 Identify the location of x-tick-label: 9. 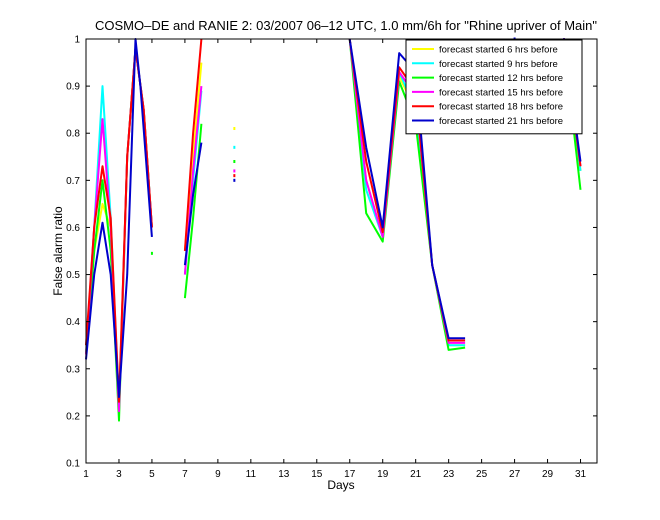
(218, 474).